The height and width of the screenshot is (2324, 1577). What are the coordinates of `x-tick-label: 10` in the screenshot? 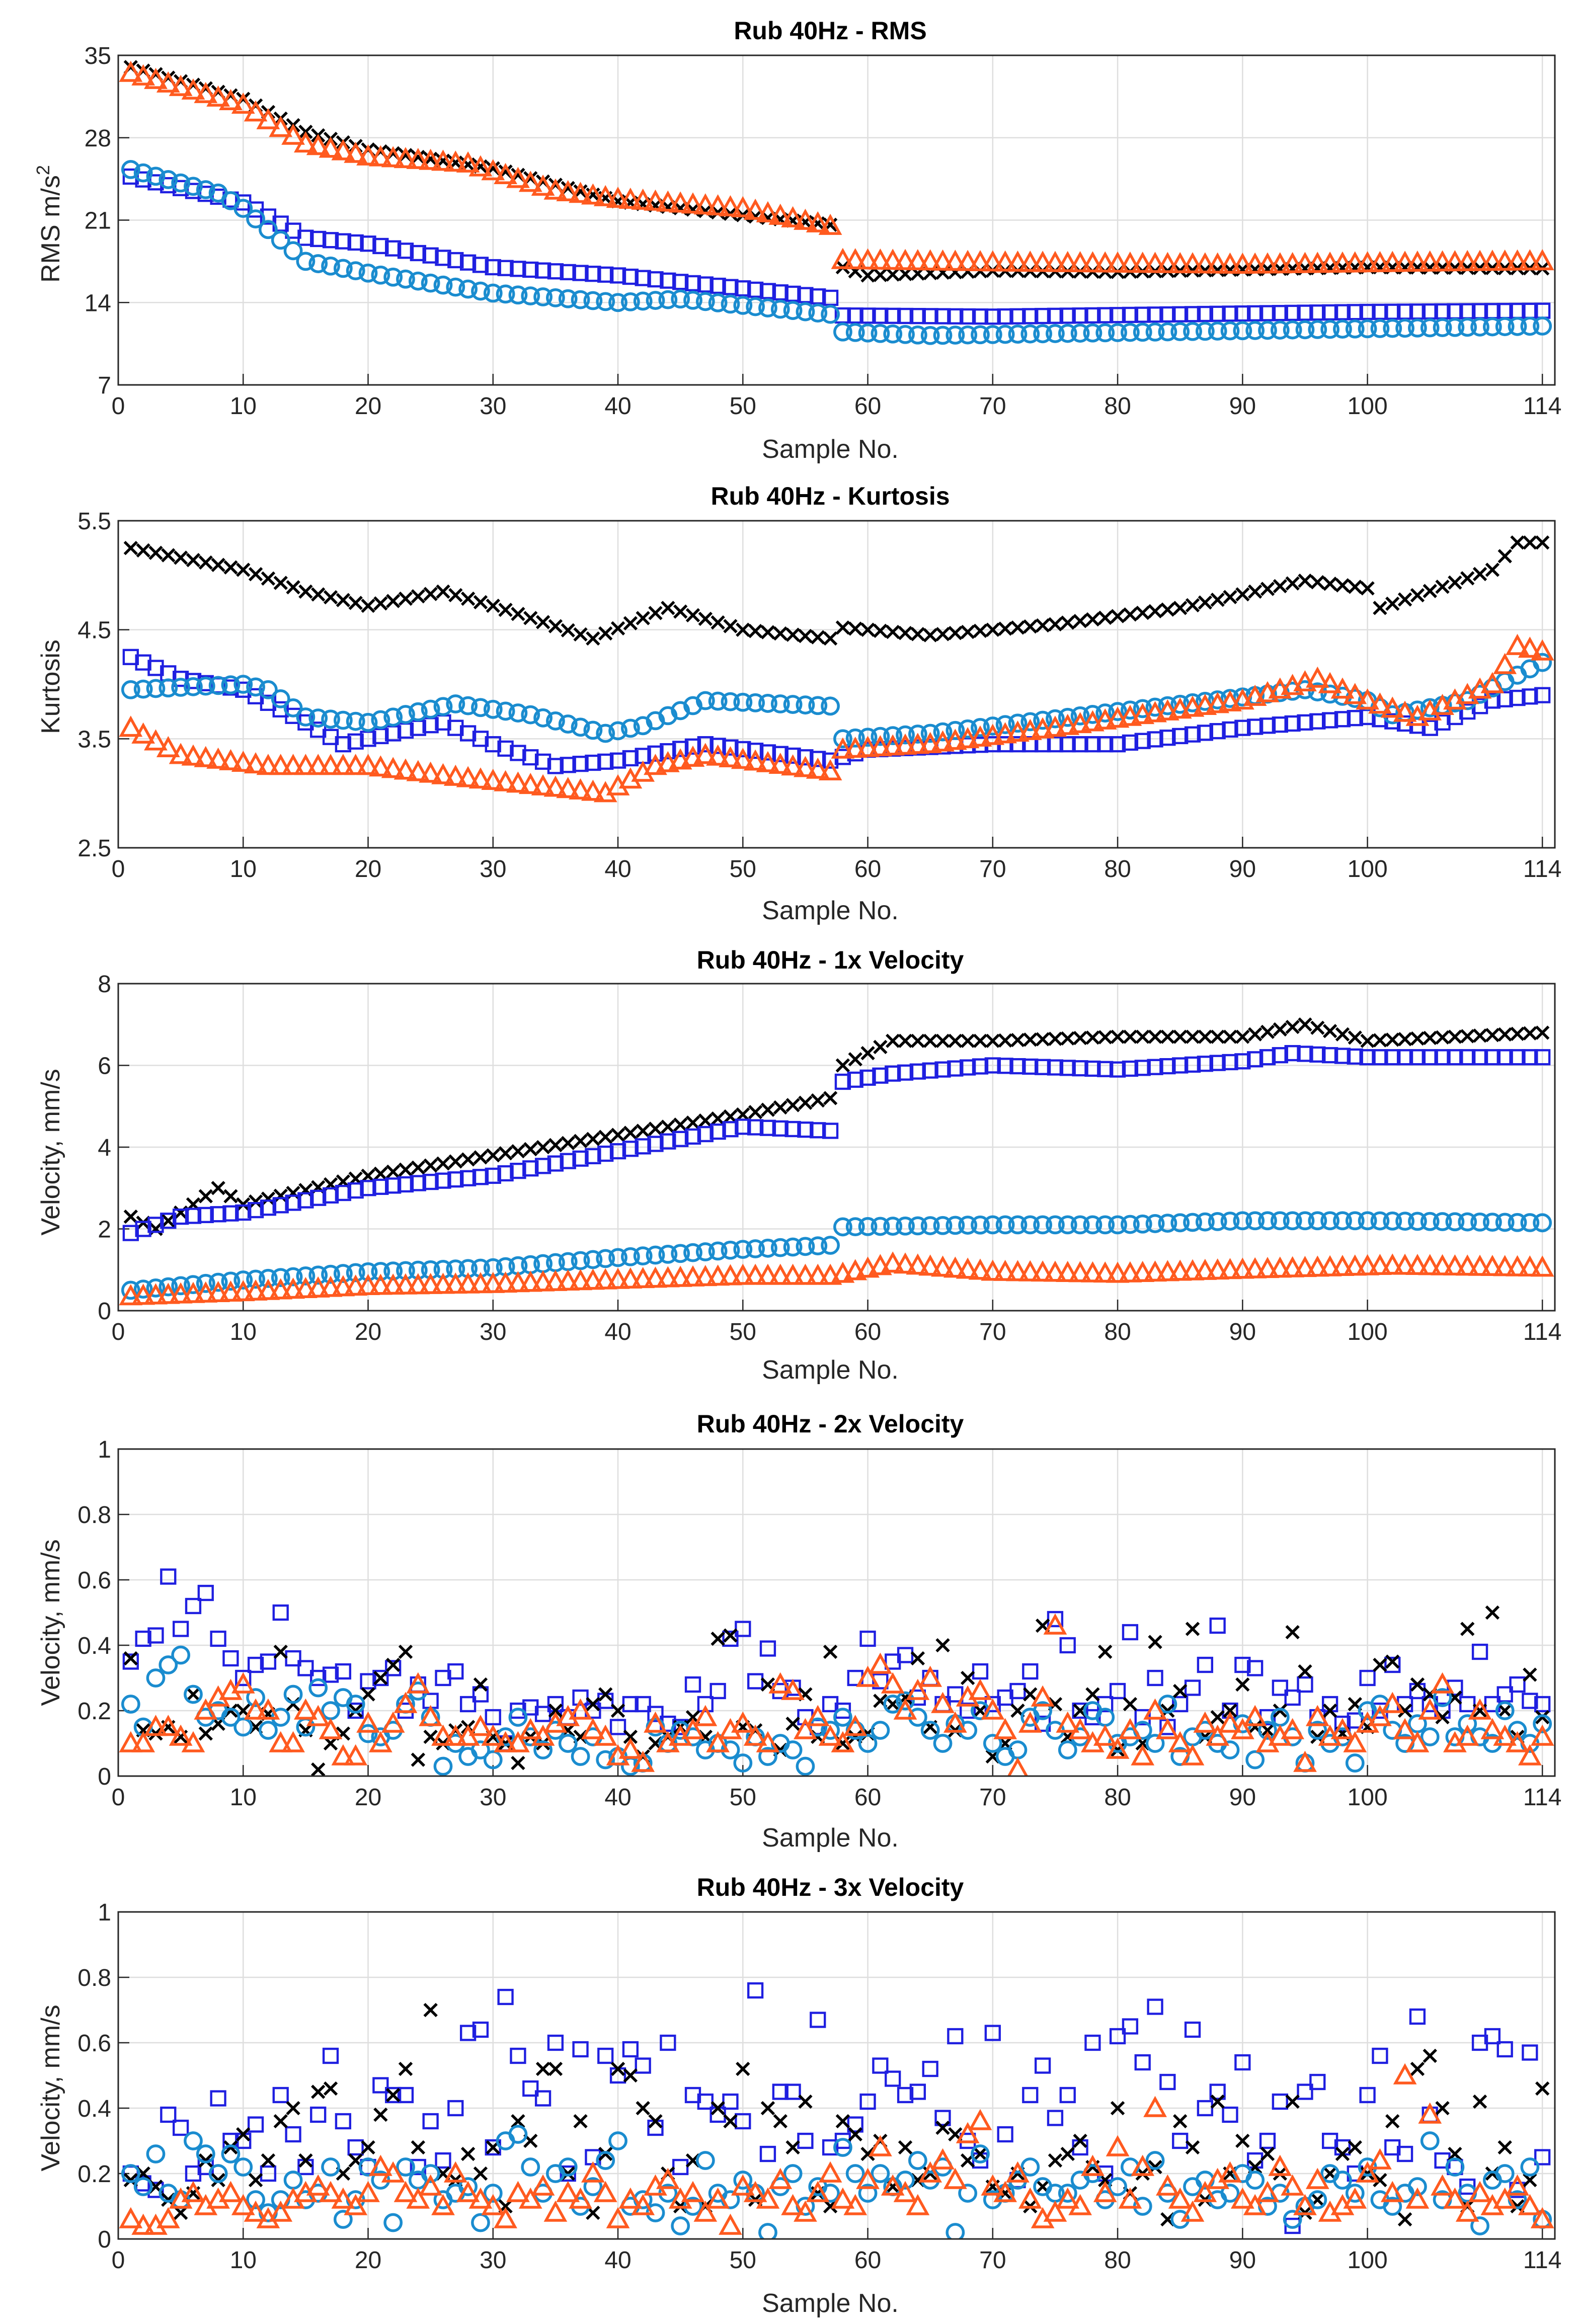 It's located at (243, 2260).